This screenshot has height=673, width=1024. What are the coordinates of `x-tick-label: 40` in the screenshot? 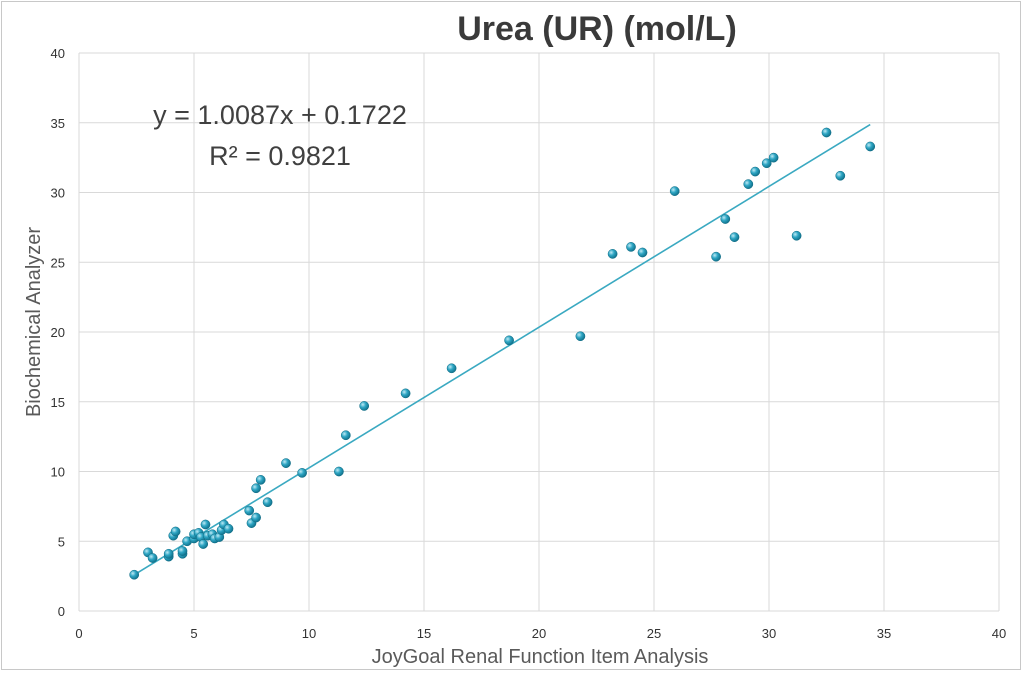 It's located at (999, 633).